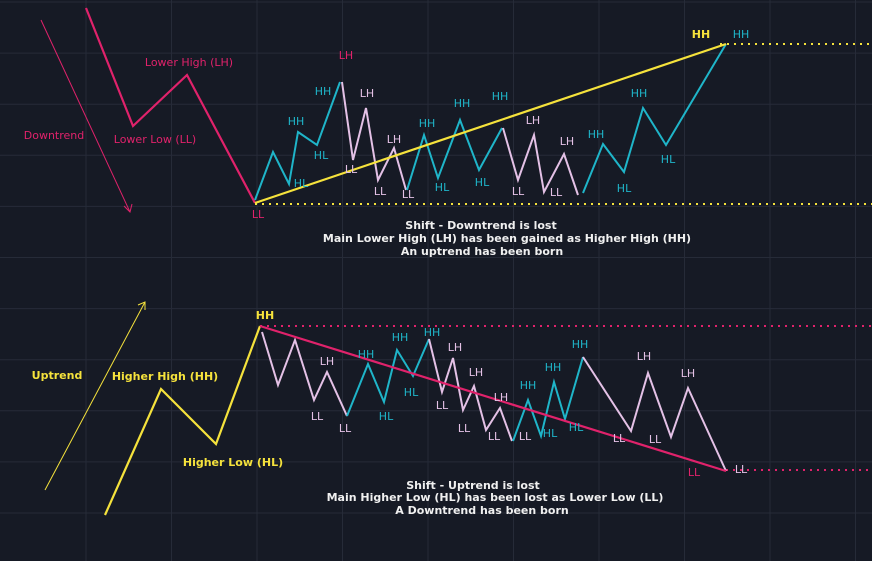  What do you see at coordinates (182, 420) in the screenshot?
I see `uptrend-leg` at bounding box center [182, 420].